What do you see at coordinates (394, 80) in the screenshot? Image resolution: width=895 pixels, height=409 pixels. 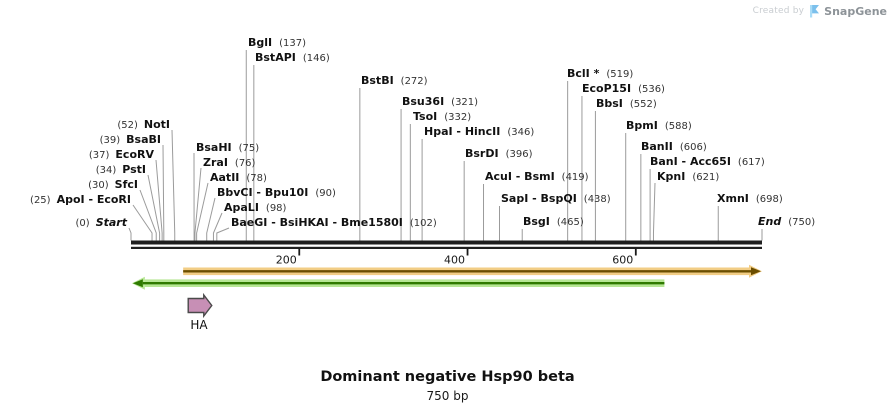 I see `restriction-site-label: BstBI (272)` at bounding box center [394, 80].